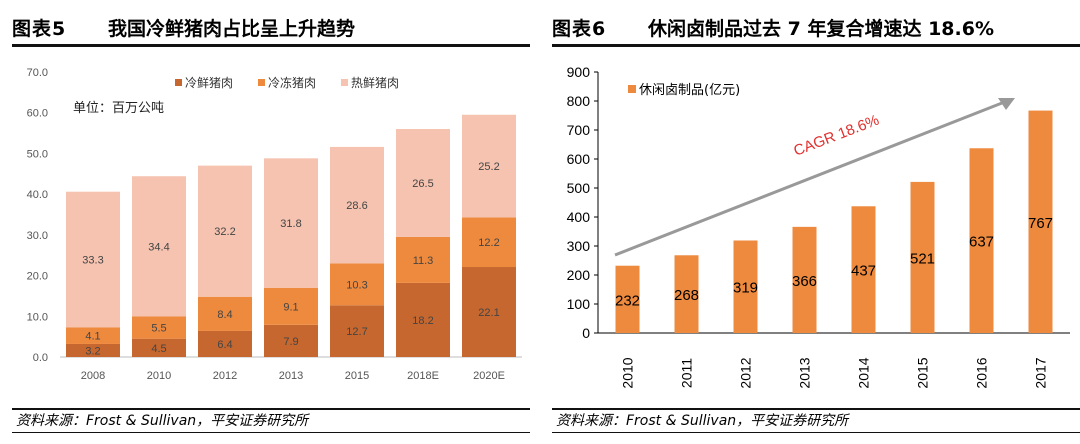 The image size is (1080, 444). I want to click on right-chart-title: 休闲卤制品过去 7 年复合增速达 18.6%, so click(821, 29).